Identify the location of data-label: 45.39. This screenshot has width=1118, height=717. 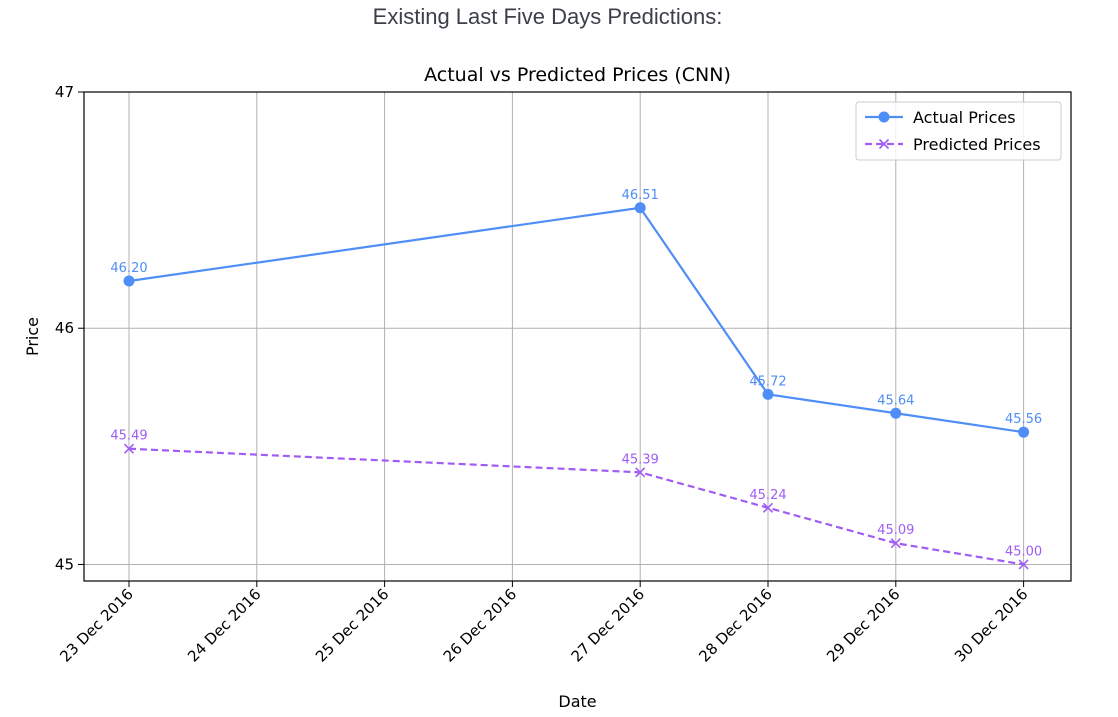
(640, 459).